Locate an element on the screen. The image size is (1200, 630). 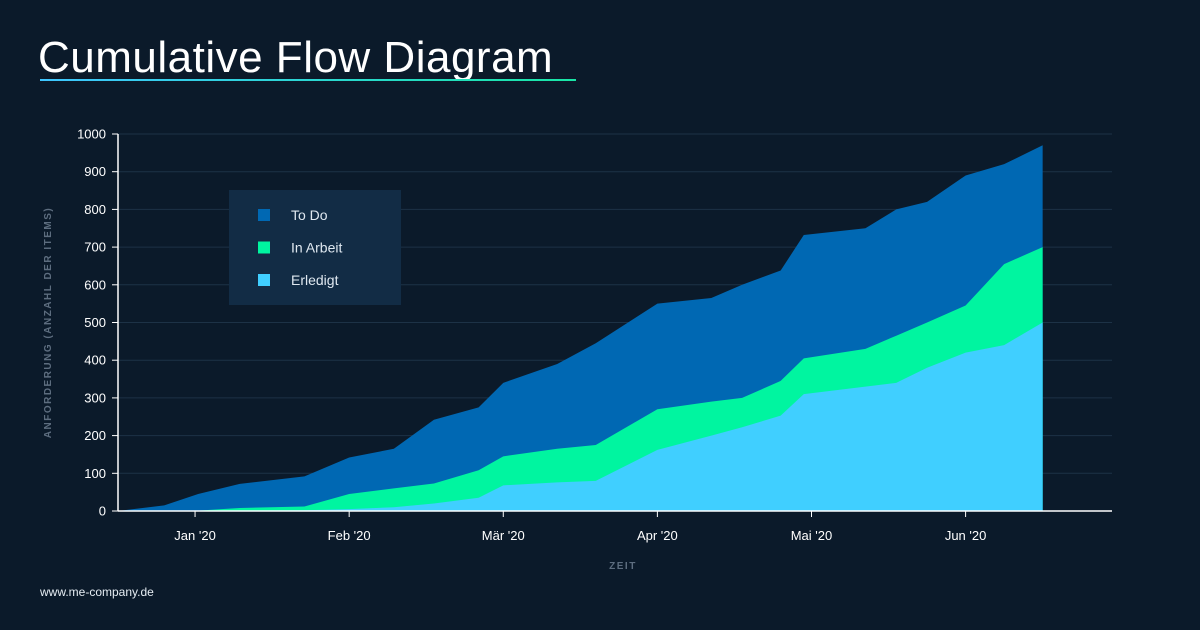
title-underline is located at coordinates (308, 80).